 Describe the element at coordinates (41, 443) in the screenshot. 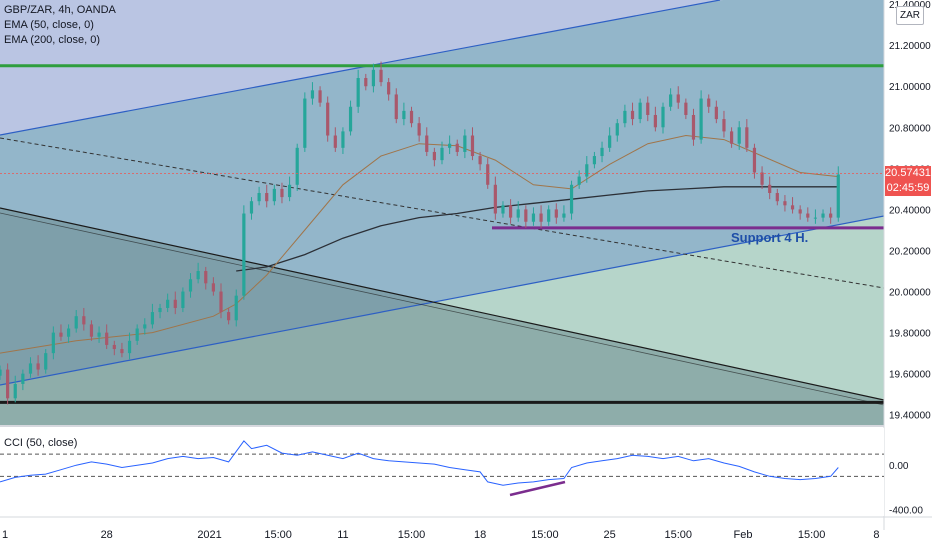

I see `cci-legend: CCI (50, close)` at that location.